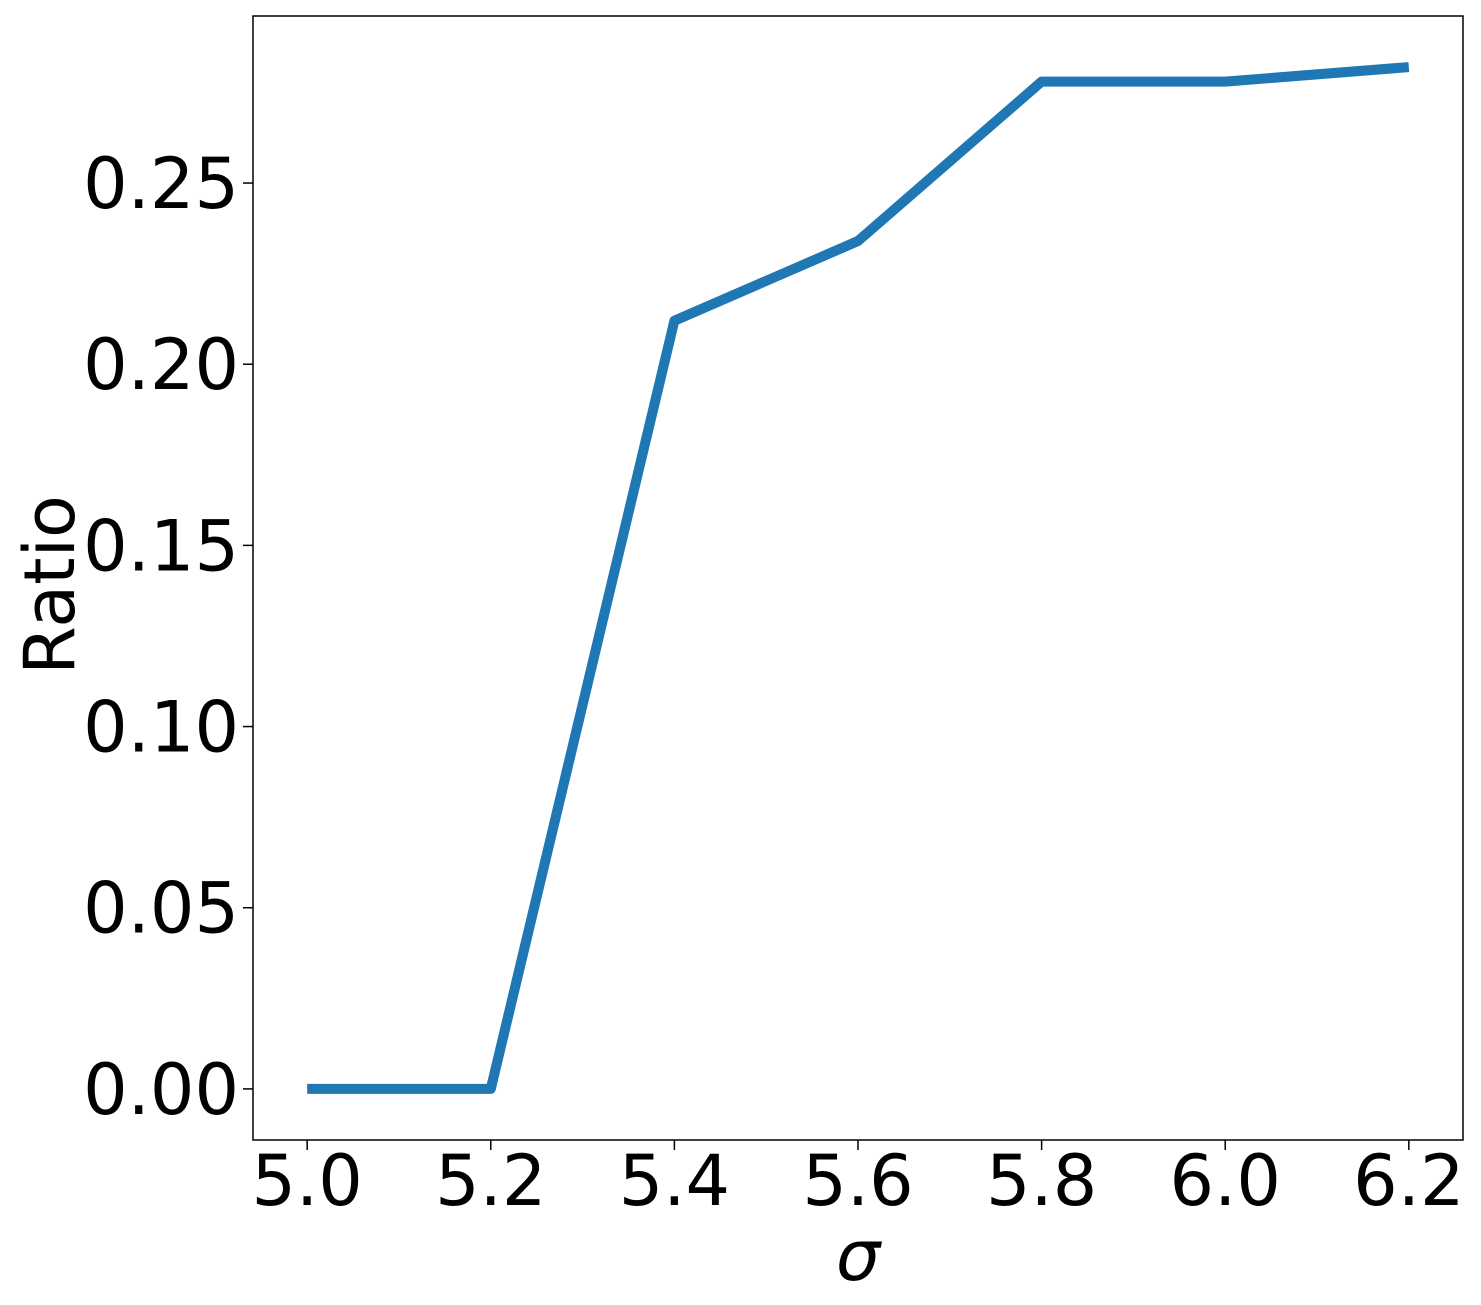 The image size is (1481, 1305). Describe the element at coordinates (50, 585) in the screenshot. I see `y-axis-label: Ratio` at that location.